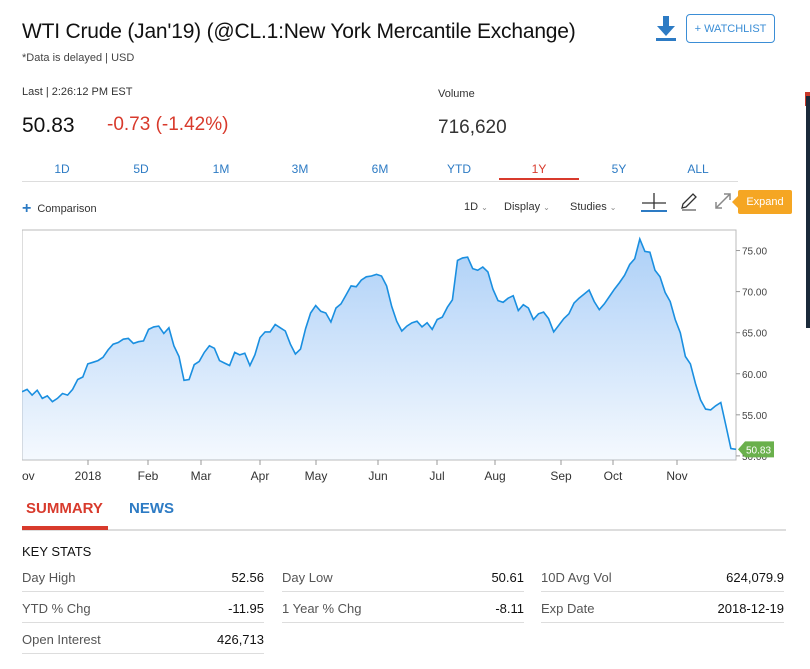 The width and height of the screenshot is (810, 669). I want to click on x-tick-label: Jun, so click(377, 476).